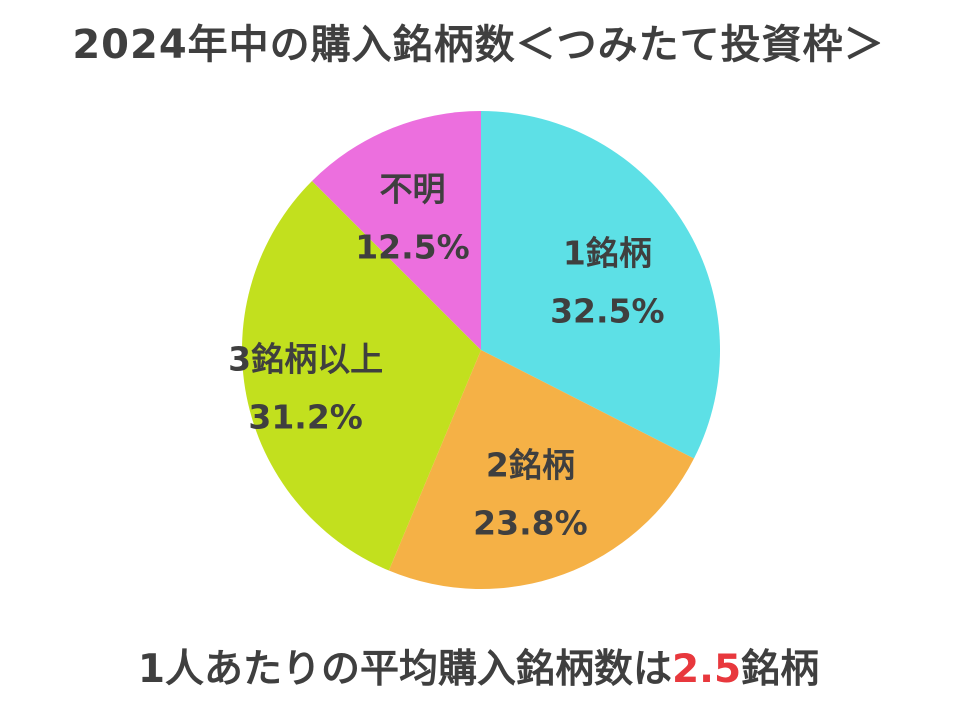 The height and width of the screenshot is (703, 957). I want to click on chart-title: 2024年中の購入銘柄数＜つみたて投資枠＞, so click(478, 45).